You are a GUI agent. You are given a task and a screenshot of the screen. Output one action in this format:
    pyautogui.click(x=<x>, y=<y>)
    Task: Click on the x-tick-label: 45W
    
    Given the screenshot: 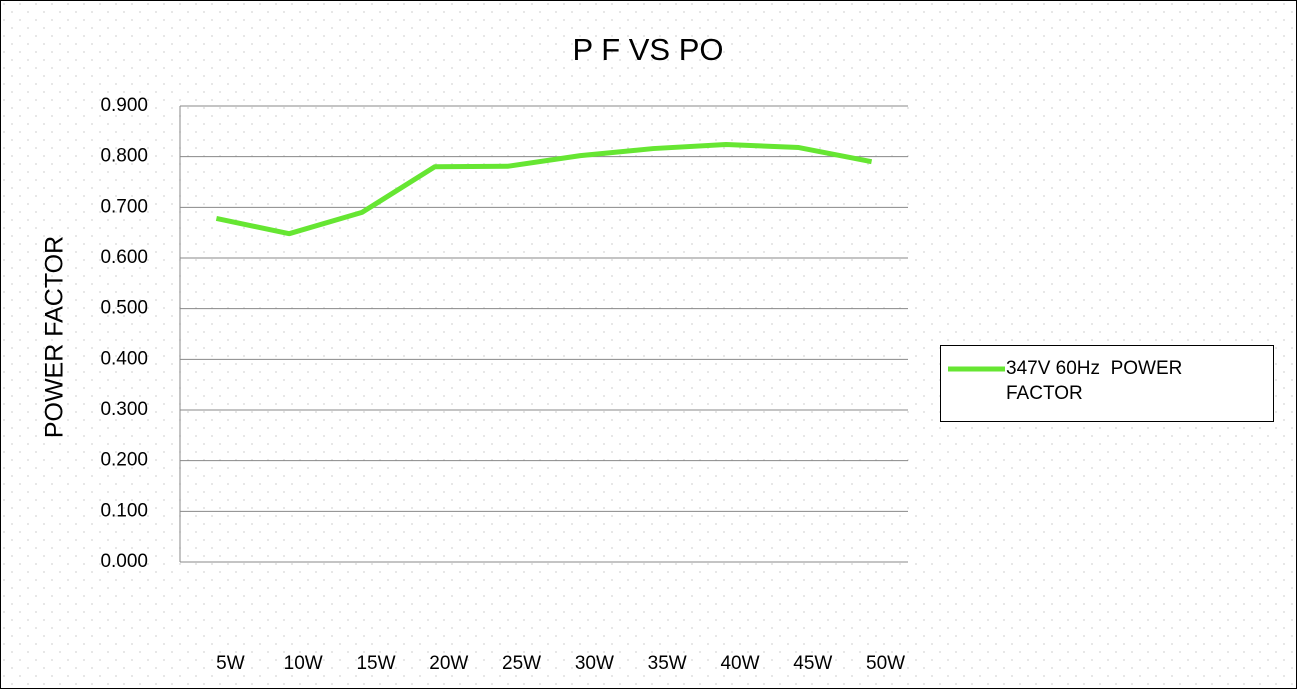 What is the action you would take?
    pyautogui.click(x=812, y=663)
    